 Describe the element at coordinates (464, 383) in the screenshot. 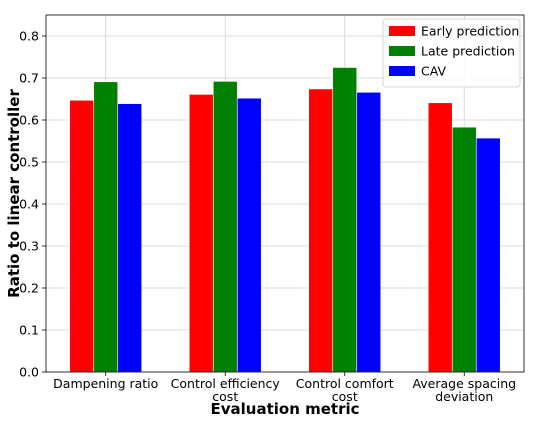

I see `x-tick-label: Average spacing` at that location.